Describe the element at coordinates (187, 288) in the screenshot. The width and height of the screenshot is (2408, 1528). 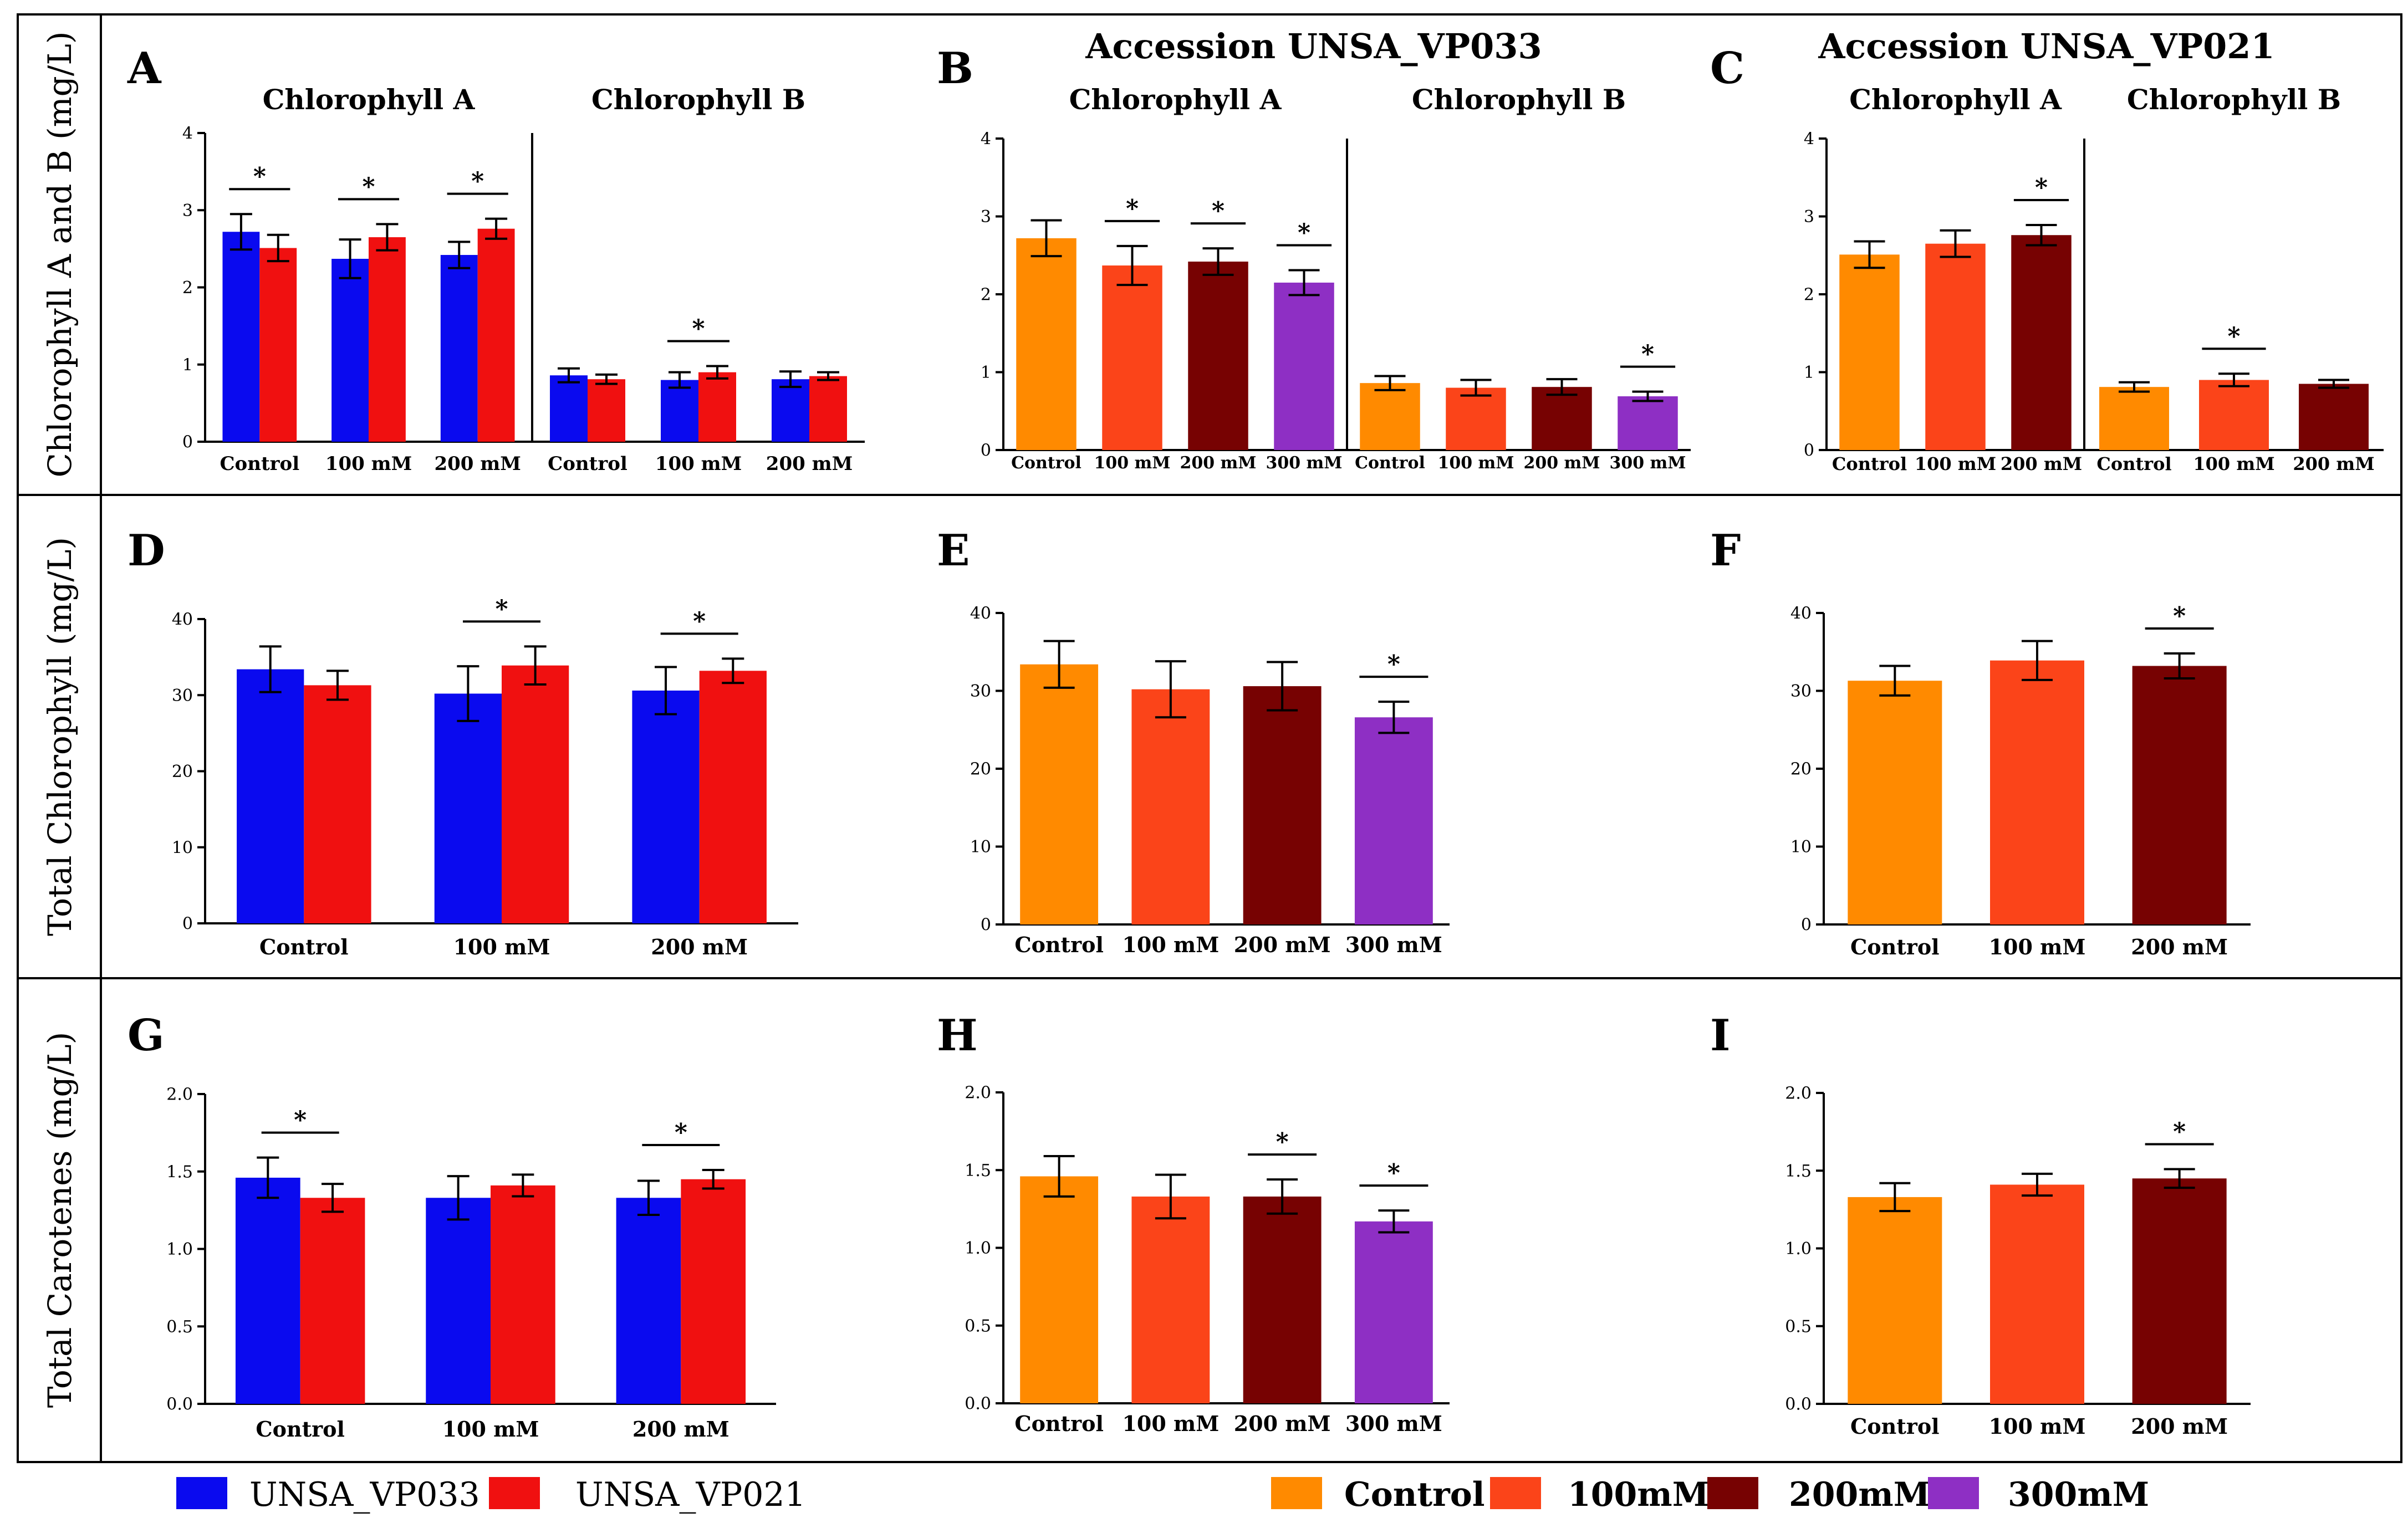
I see `y-tick-label: 2` at that location.